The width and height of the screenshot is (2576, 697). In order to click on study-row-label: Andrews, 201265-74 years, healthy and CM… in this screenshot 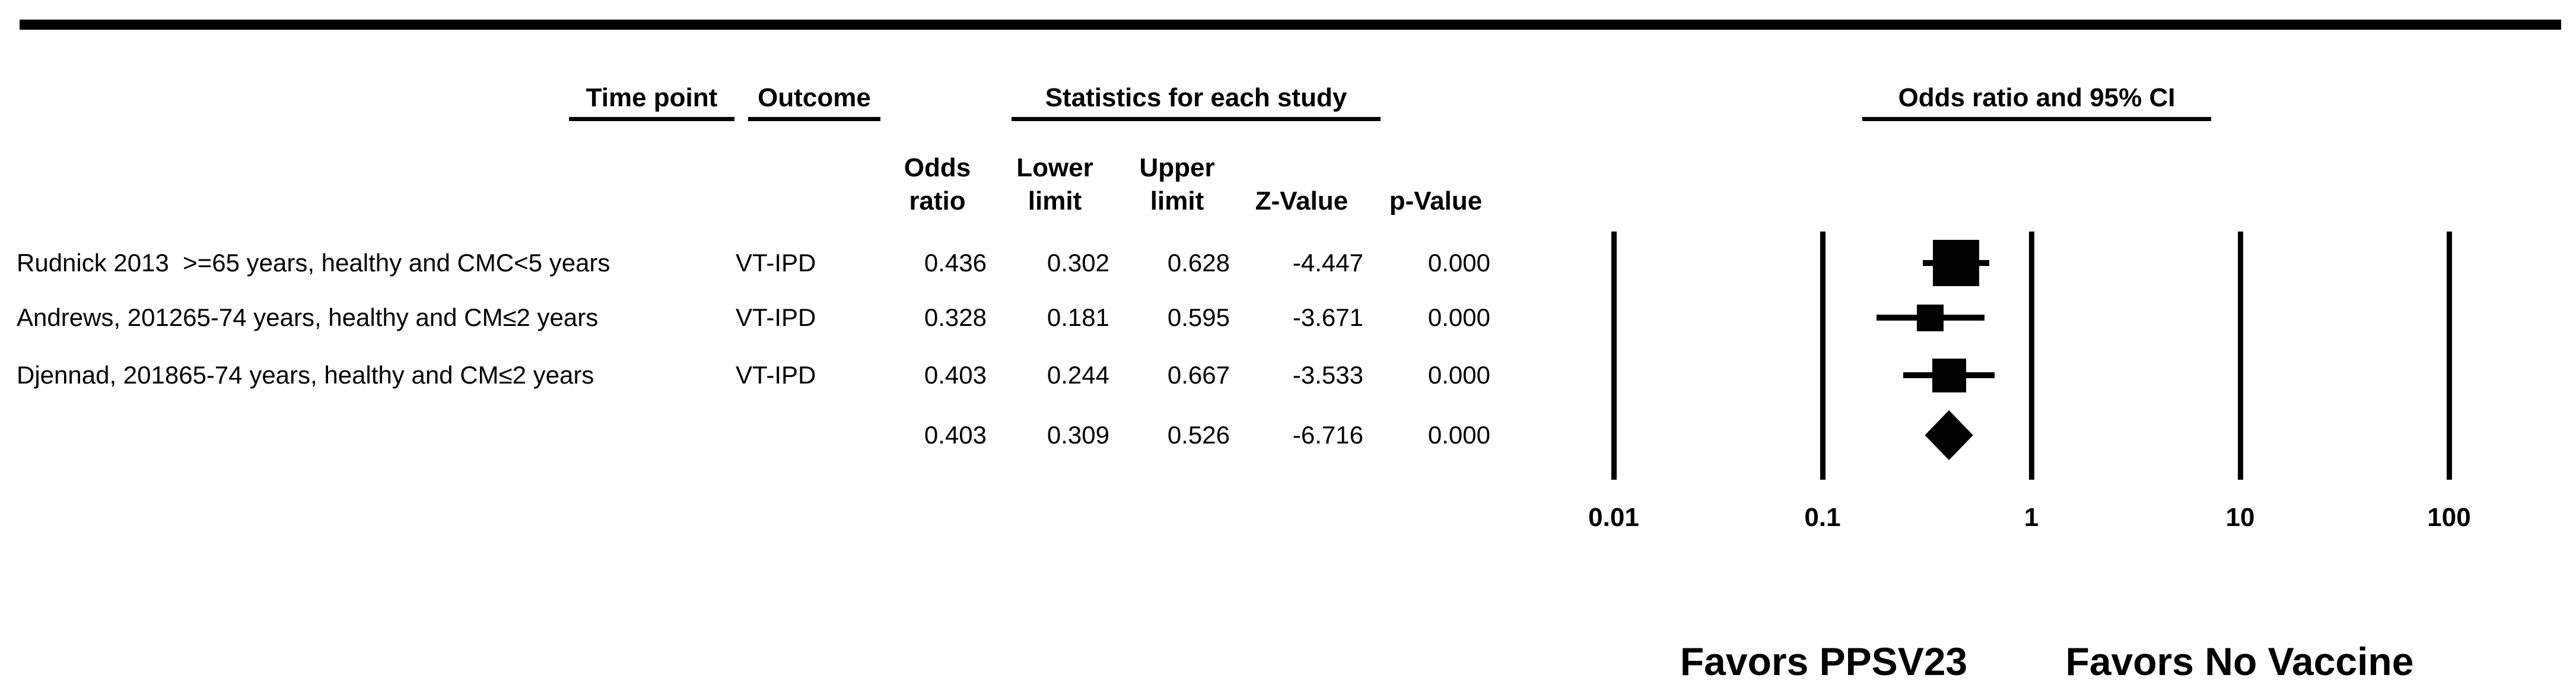, I will do `click(308, 317)`.